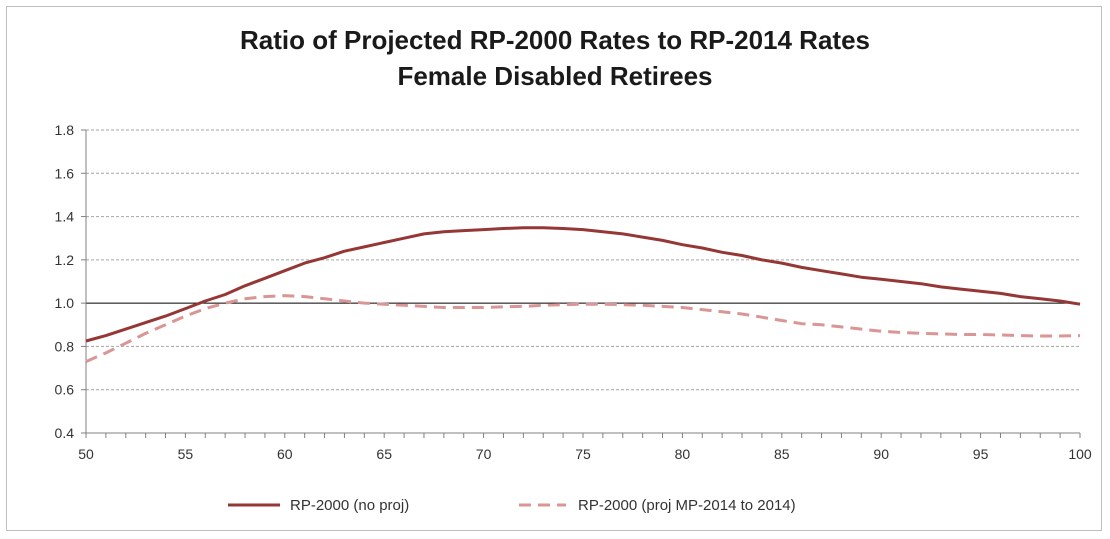  Describe the element at coordinates (65, 390) in the screenshot. I see `y-tick-label: 0.6` at that location.